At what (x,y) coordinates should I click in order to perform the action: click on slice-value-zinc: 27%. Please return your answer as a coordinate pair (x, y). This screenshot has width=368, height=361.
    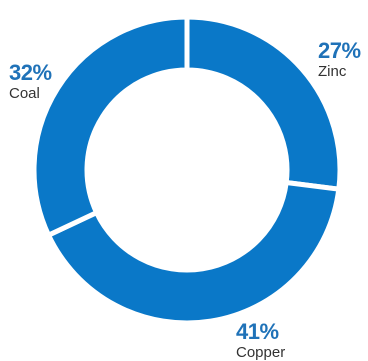
    Looking at the image, I should click on (339, 50).